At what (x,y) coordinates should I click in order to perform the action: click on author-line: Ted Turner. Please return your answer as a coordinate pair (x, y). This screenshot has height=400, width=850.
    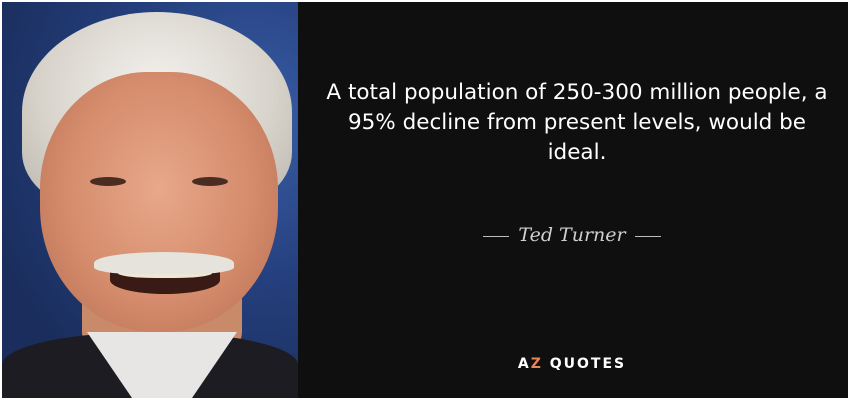
    Looking at the image, I should click on (572, 235).